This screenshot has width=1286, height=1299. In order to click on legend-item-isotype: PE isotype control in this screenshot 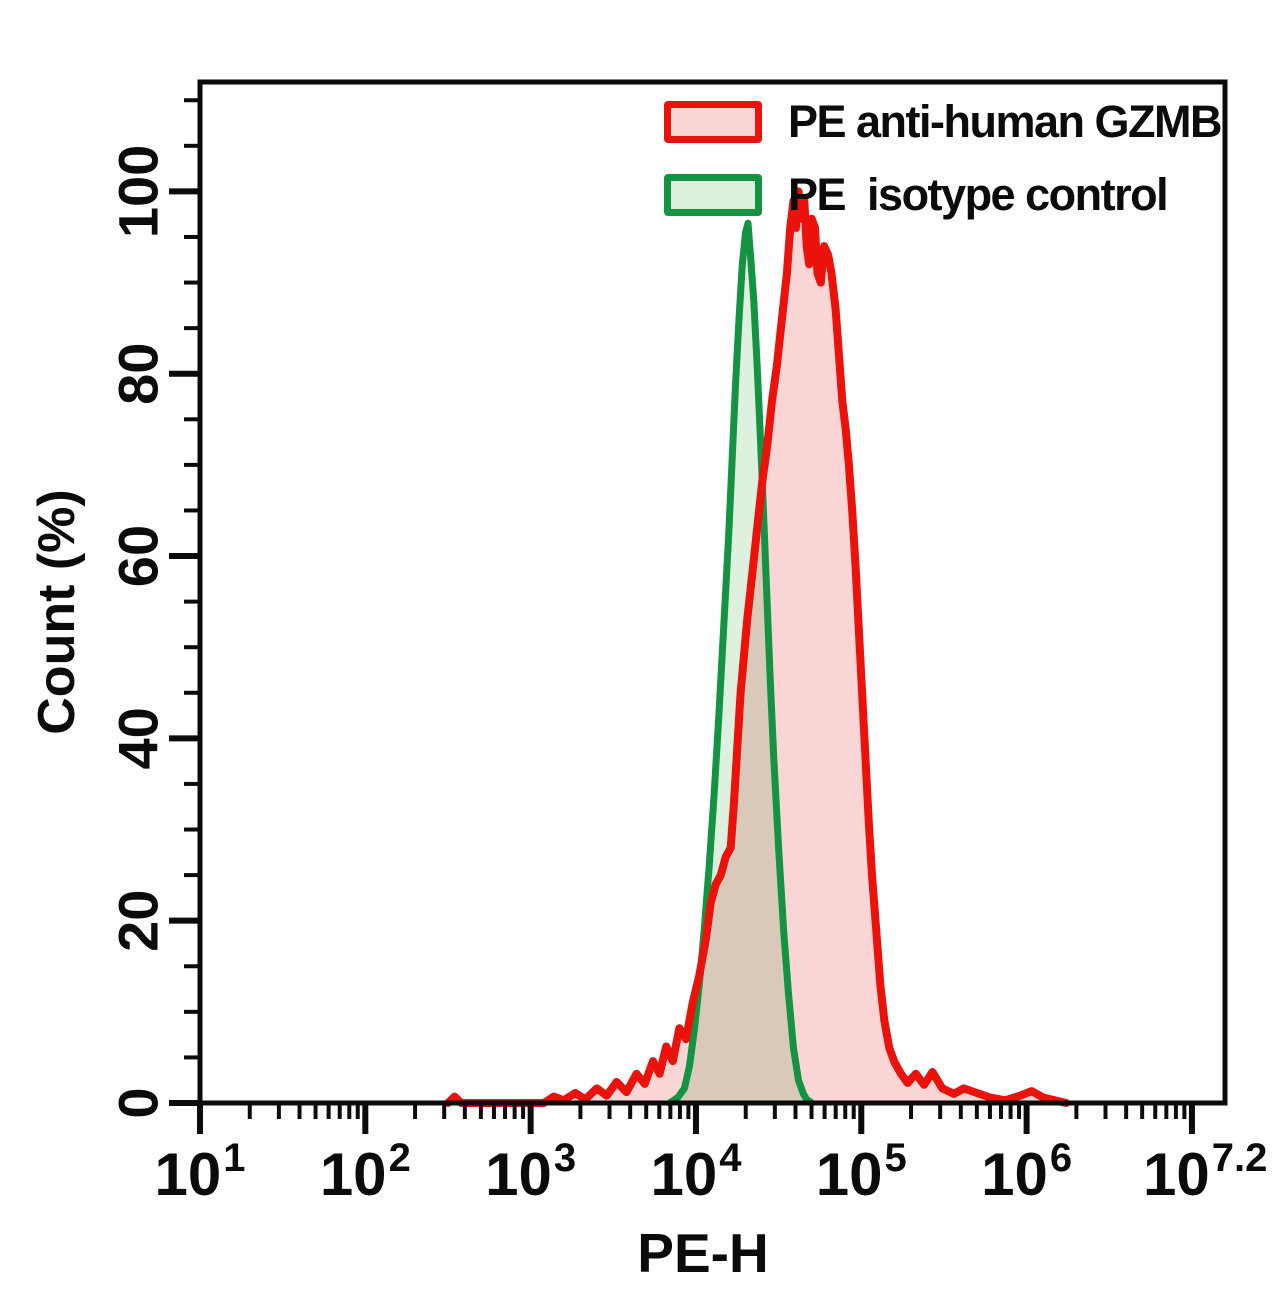, I will do `click(942, 194)`.